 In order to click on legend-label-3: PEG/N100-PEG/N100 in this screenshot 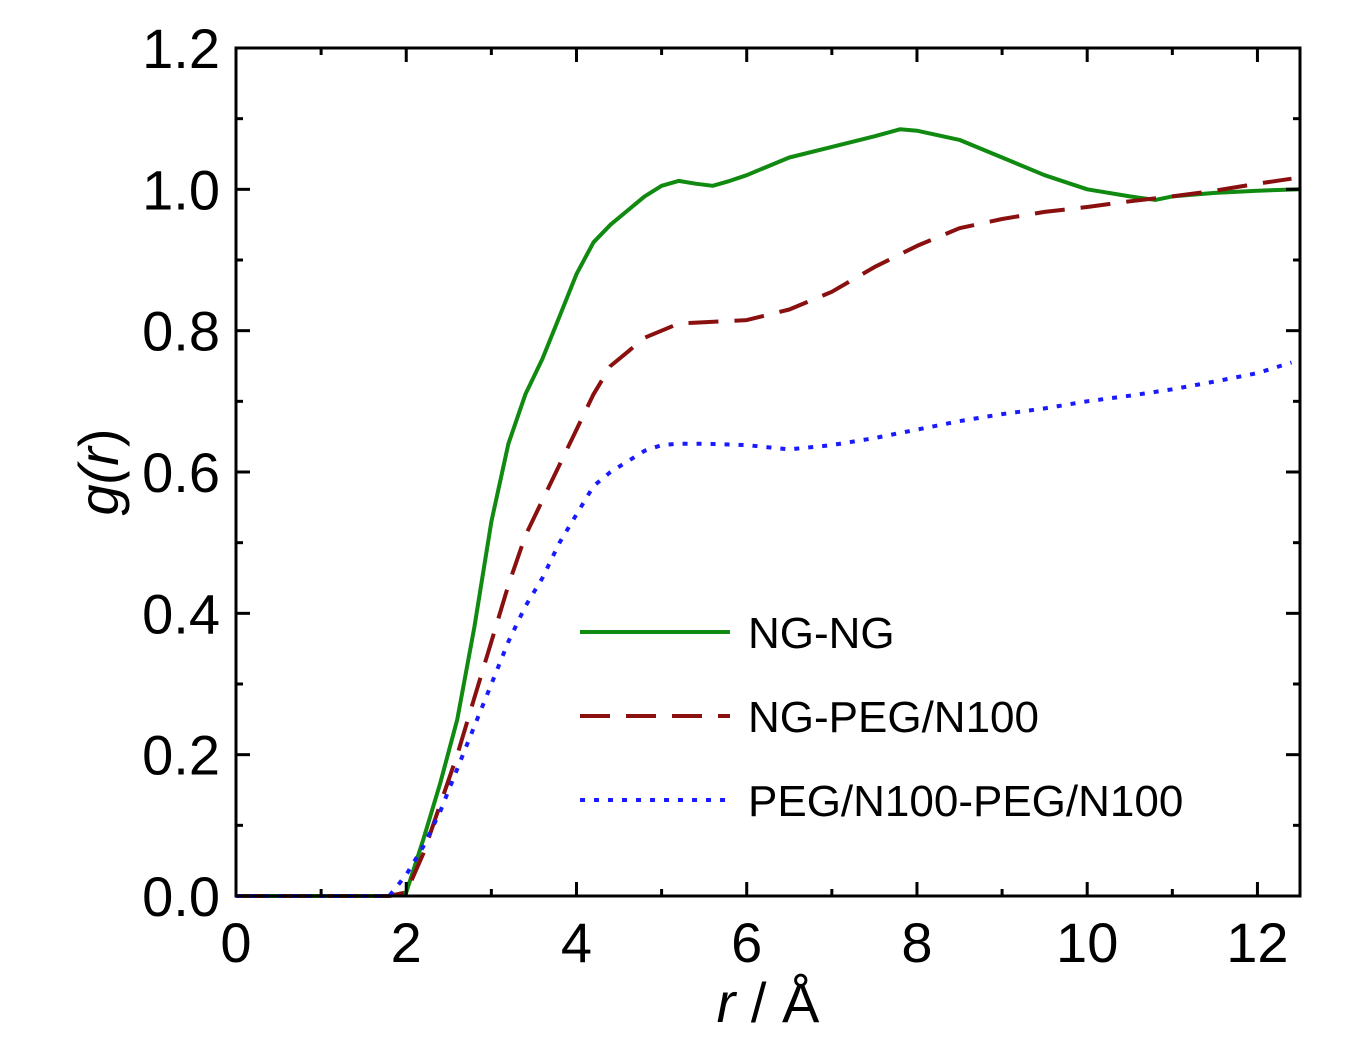, I will do `click(965, 801)`.